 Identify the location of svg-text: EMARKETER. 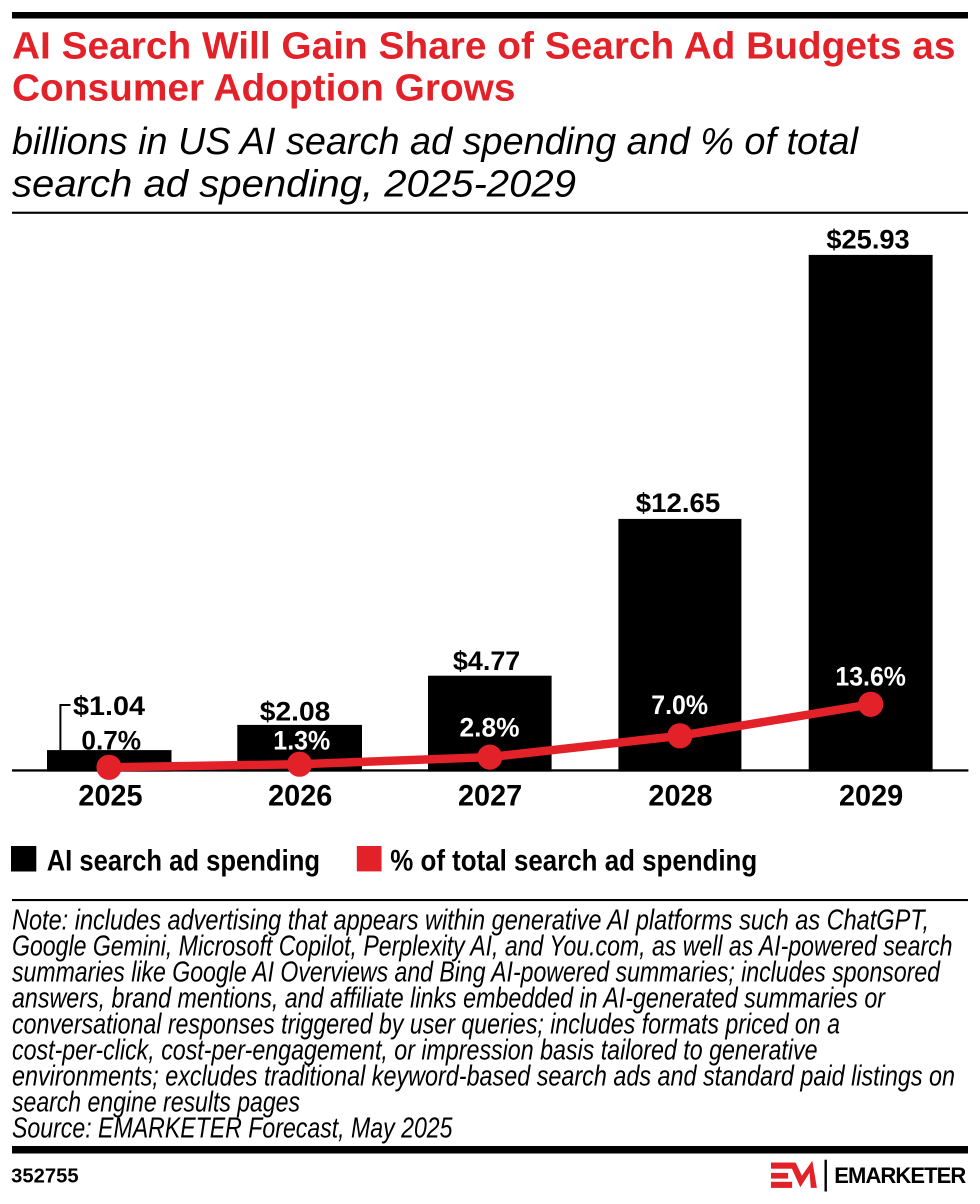
(900, 1175).